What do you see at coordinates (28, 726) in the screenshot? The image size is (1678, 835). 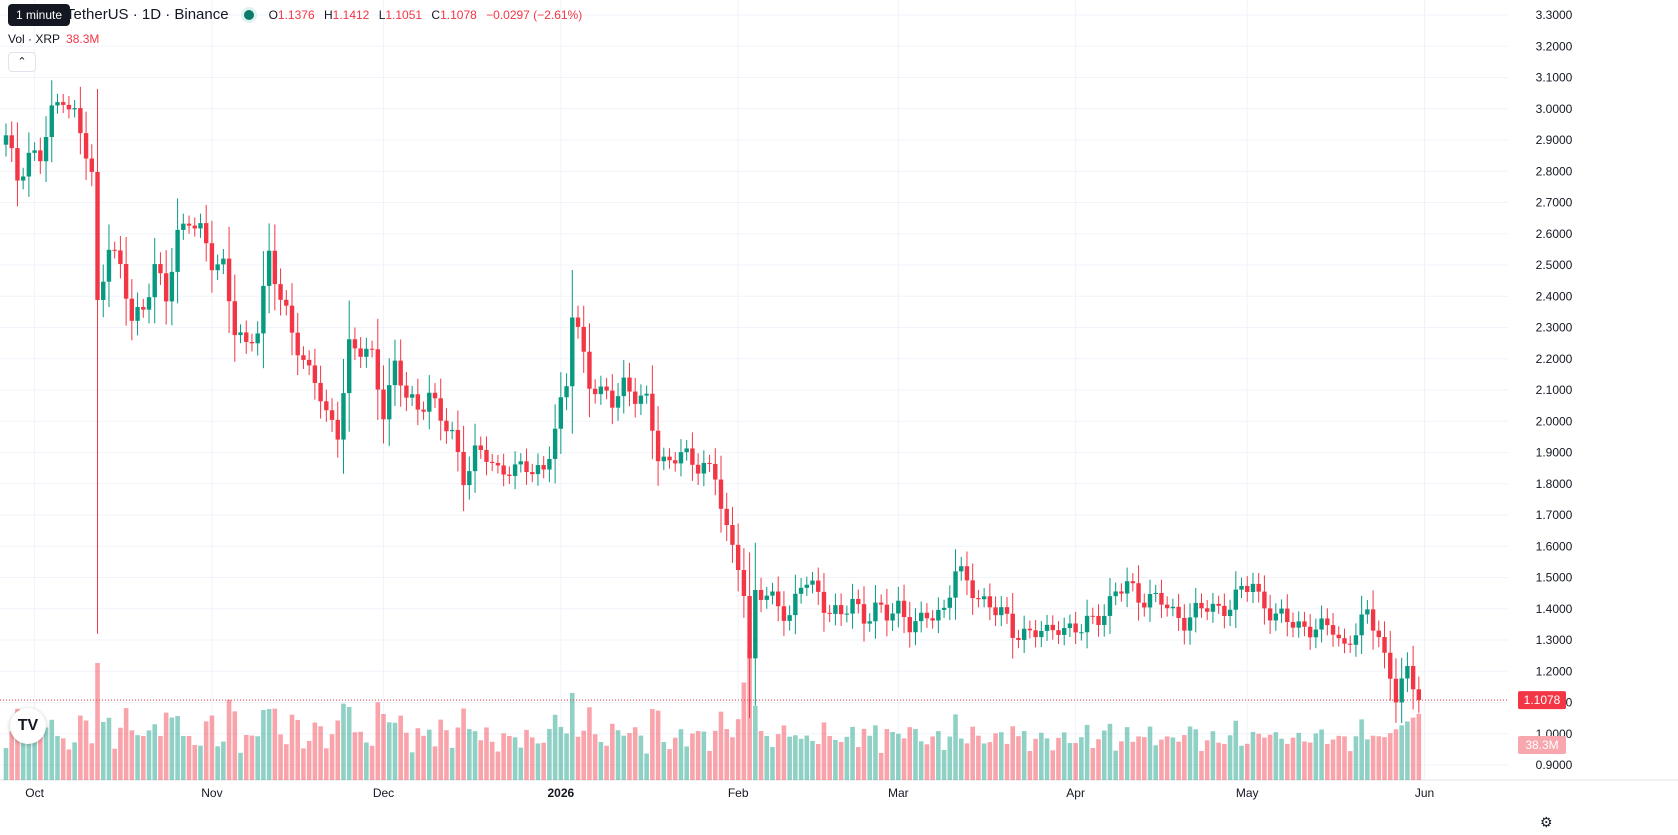 I see `tradingview-logo-icon: TV` at bounding box center [28, 726].